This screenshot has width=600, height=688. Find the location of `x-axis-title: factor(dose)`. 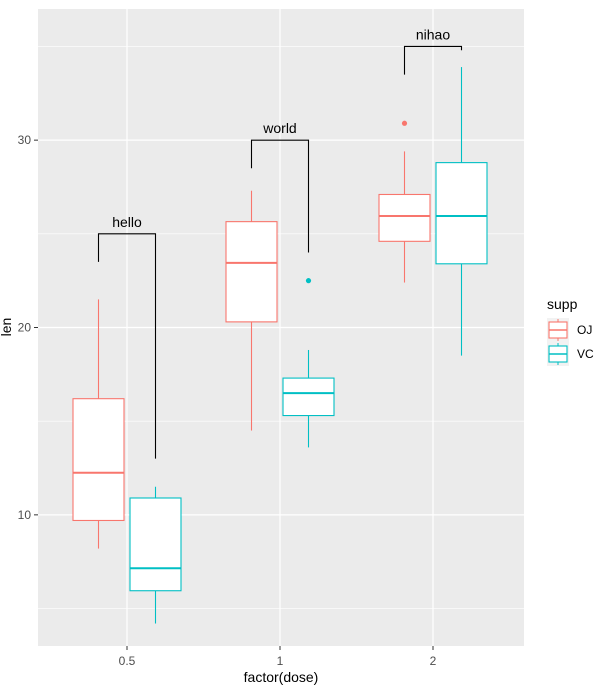

x-axis-title: factor(dose) is located at coordinates (281, 677).